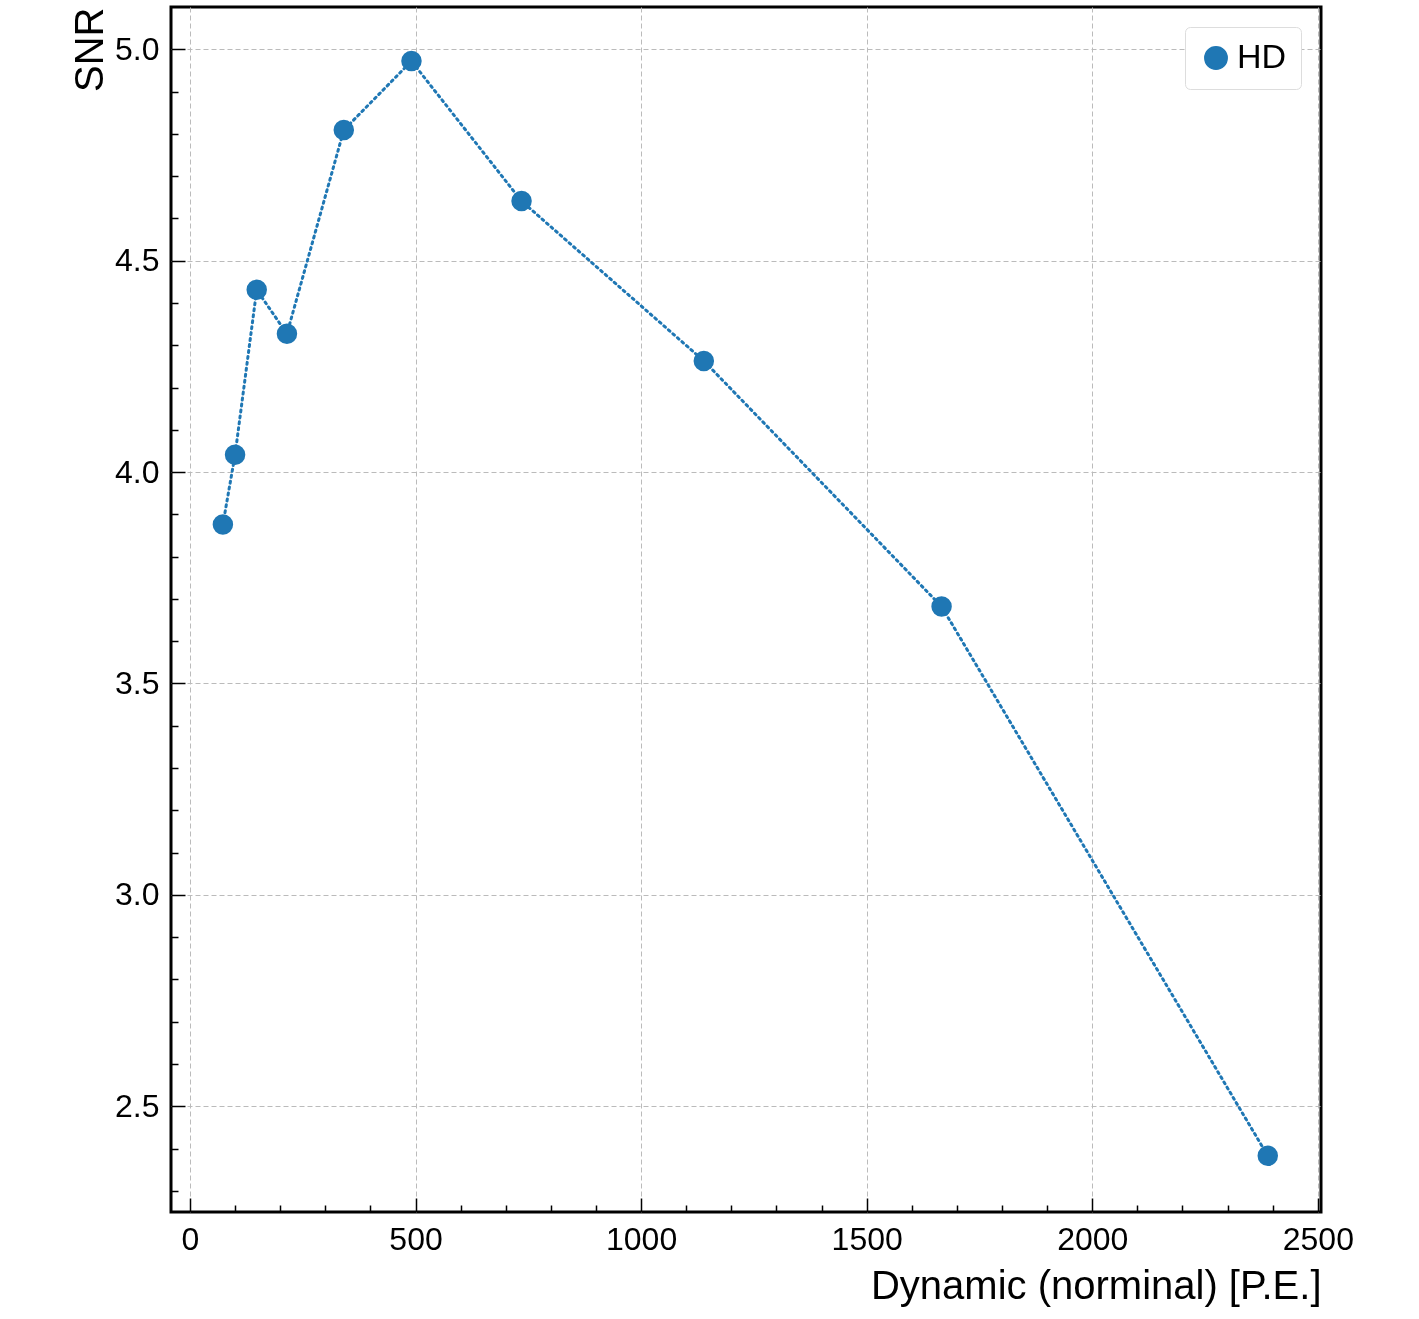 The width and height of the screenshot is (1419, 1319). I want to click on y-tick-label: 5.0, so click(137, 48).